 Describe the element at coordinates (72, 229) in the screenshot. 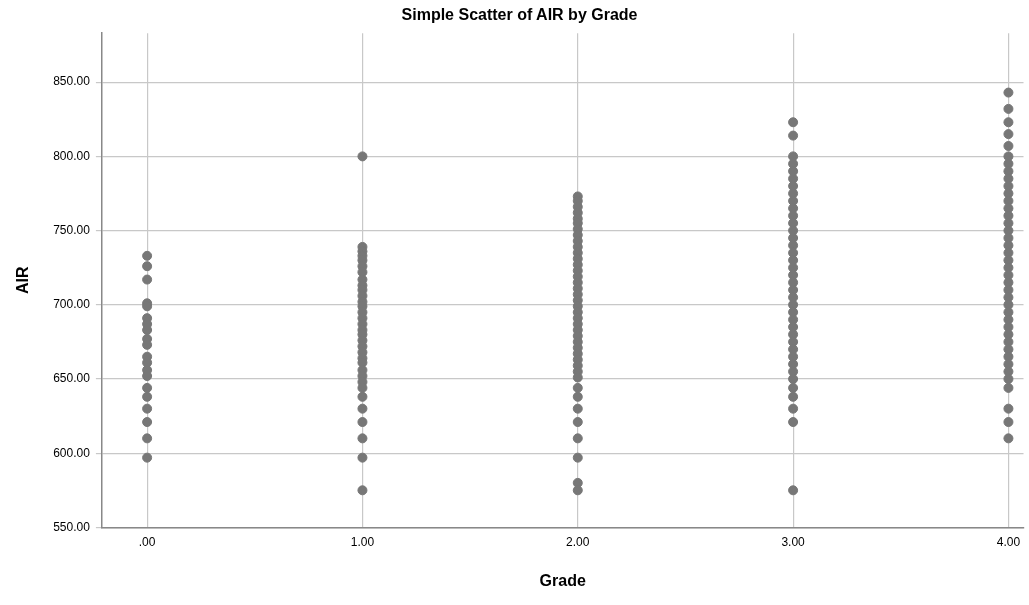

I see `y-tick-label: 750.00` at that location.